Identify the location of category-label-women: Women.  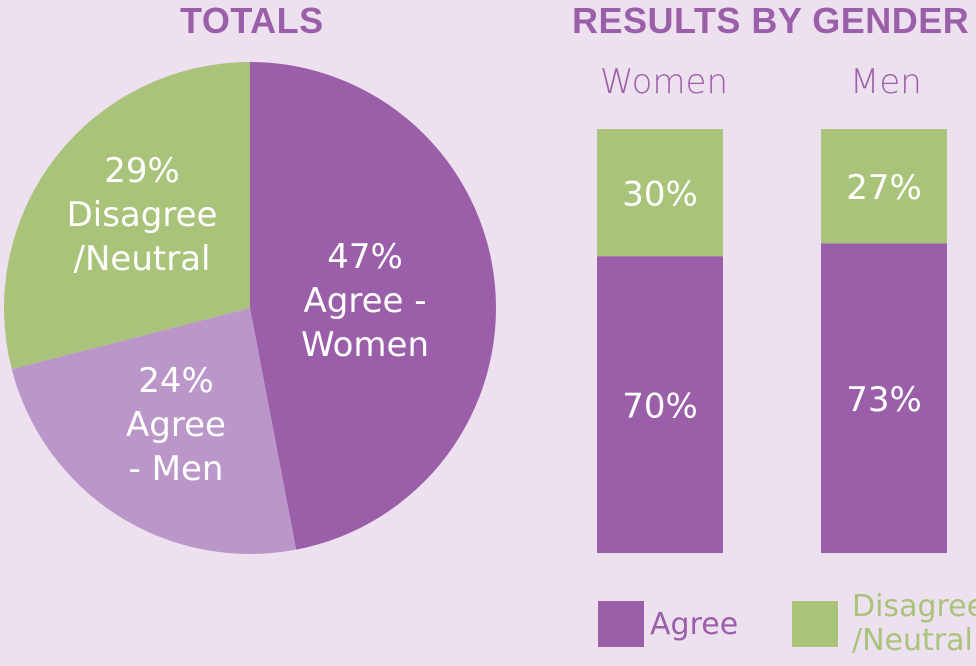
(664, 82).